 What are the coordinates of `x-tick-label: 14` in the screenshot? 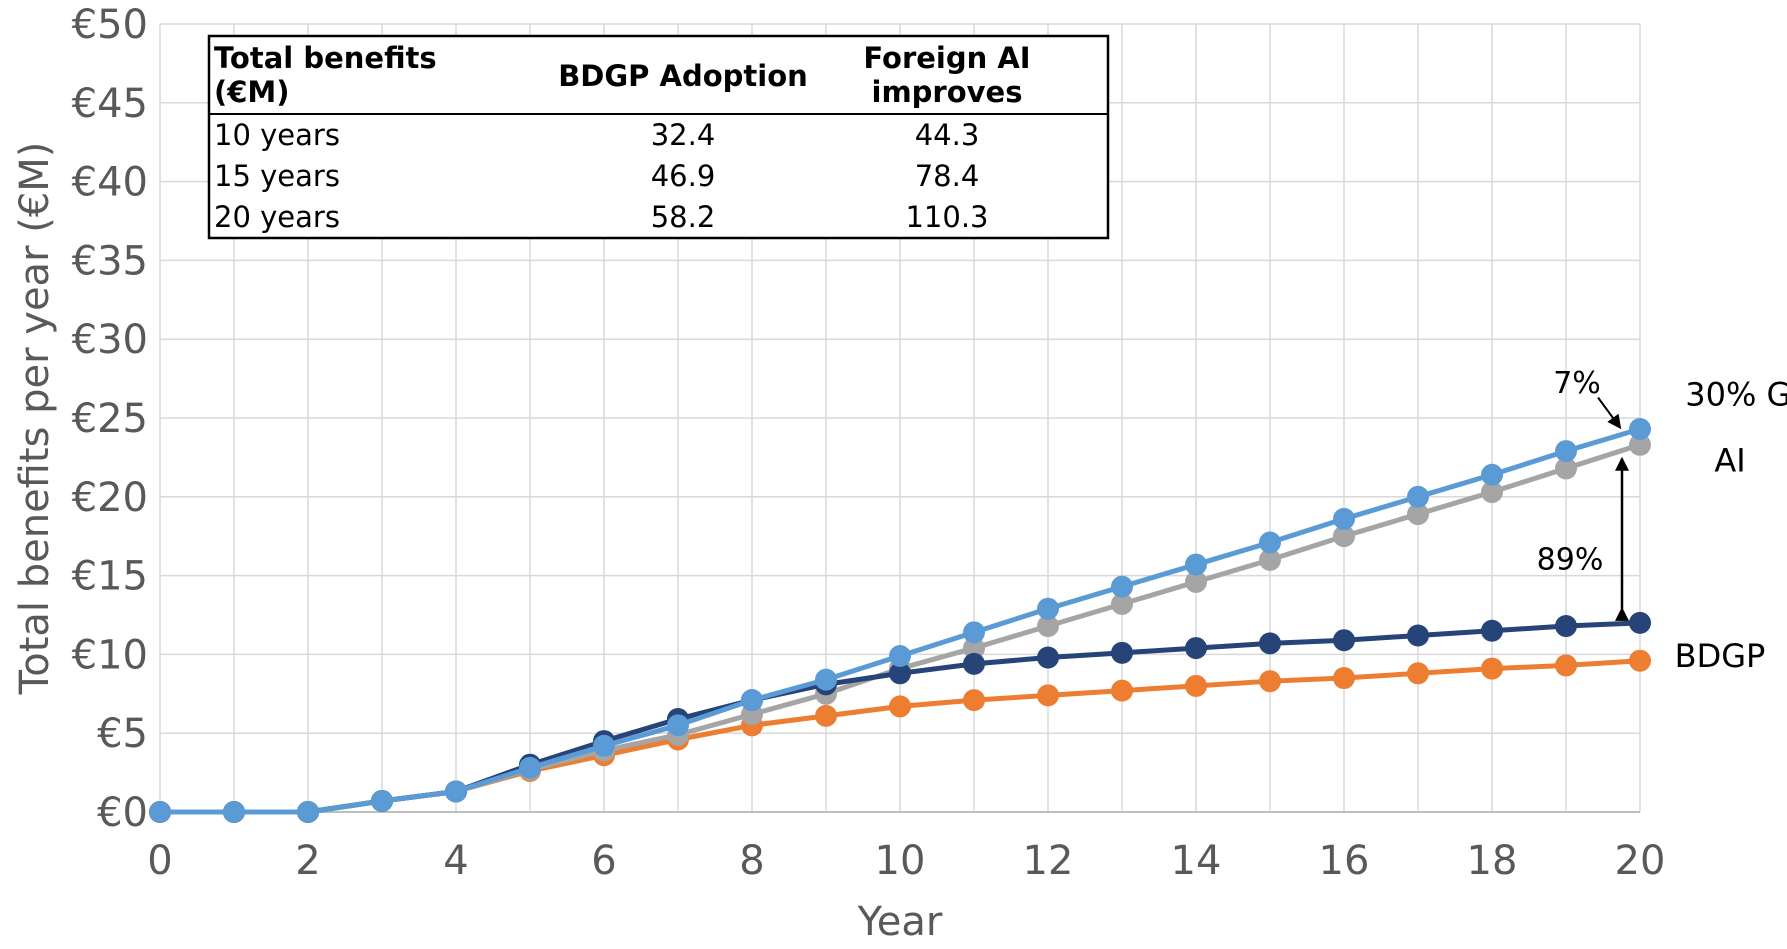 It's located at (1196, 861).